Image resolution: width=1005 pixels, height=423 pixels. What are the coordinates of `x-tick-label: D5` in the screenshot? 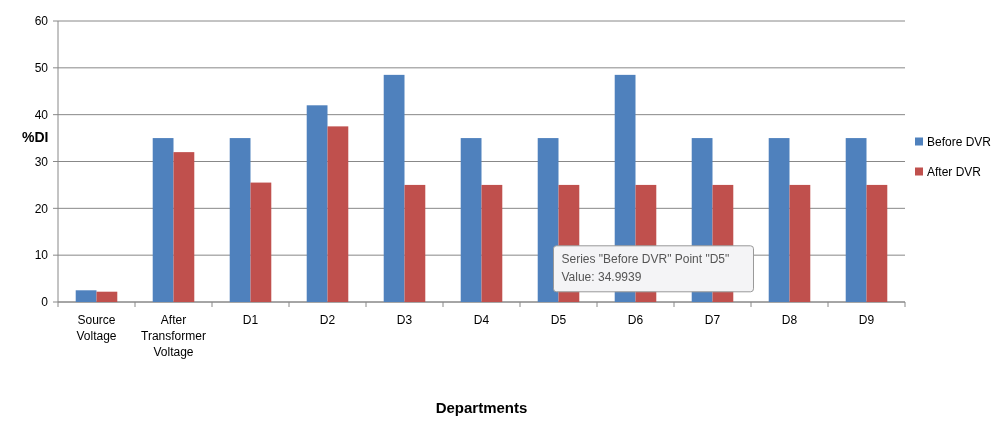 It's located at (558, 320).